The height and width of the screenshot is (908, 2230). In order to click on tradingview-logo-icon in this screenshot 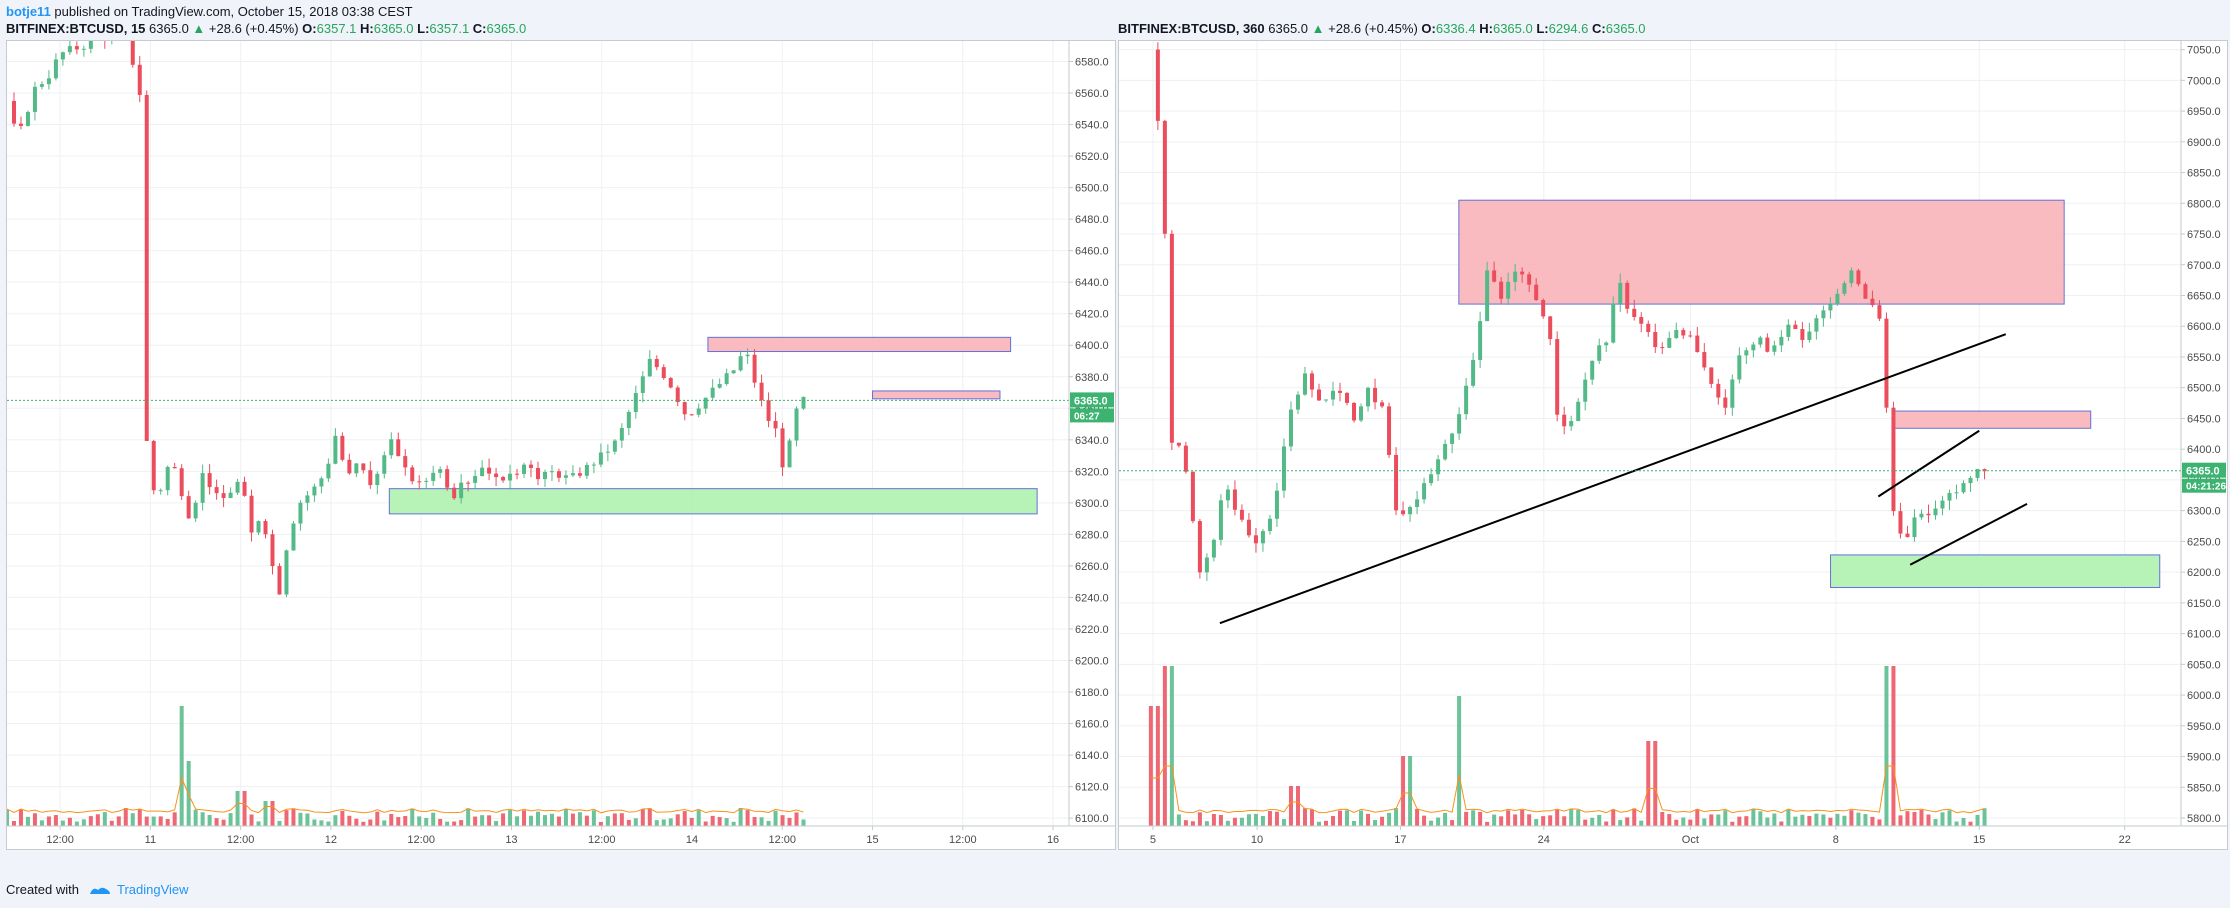, I will do `click(99, 890)`.